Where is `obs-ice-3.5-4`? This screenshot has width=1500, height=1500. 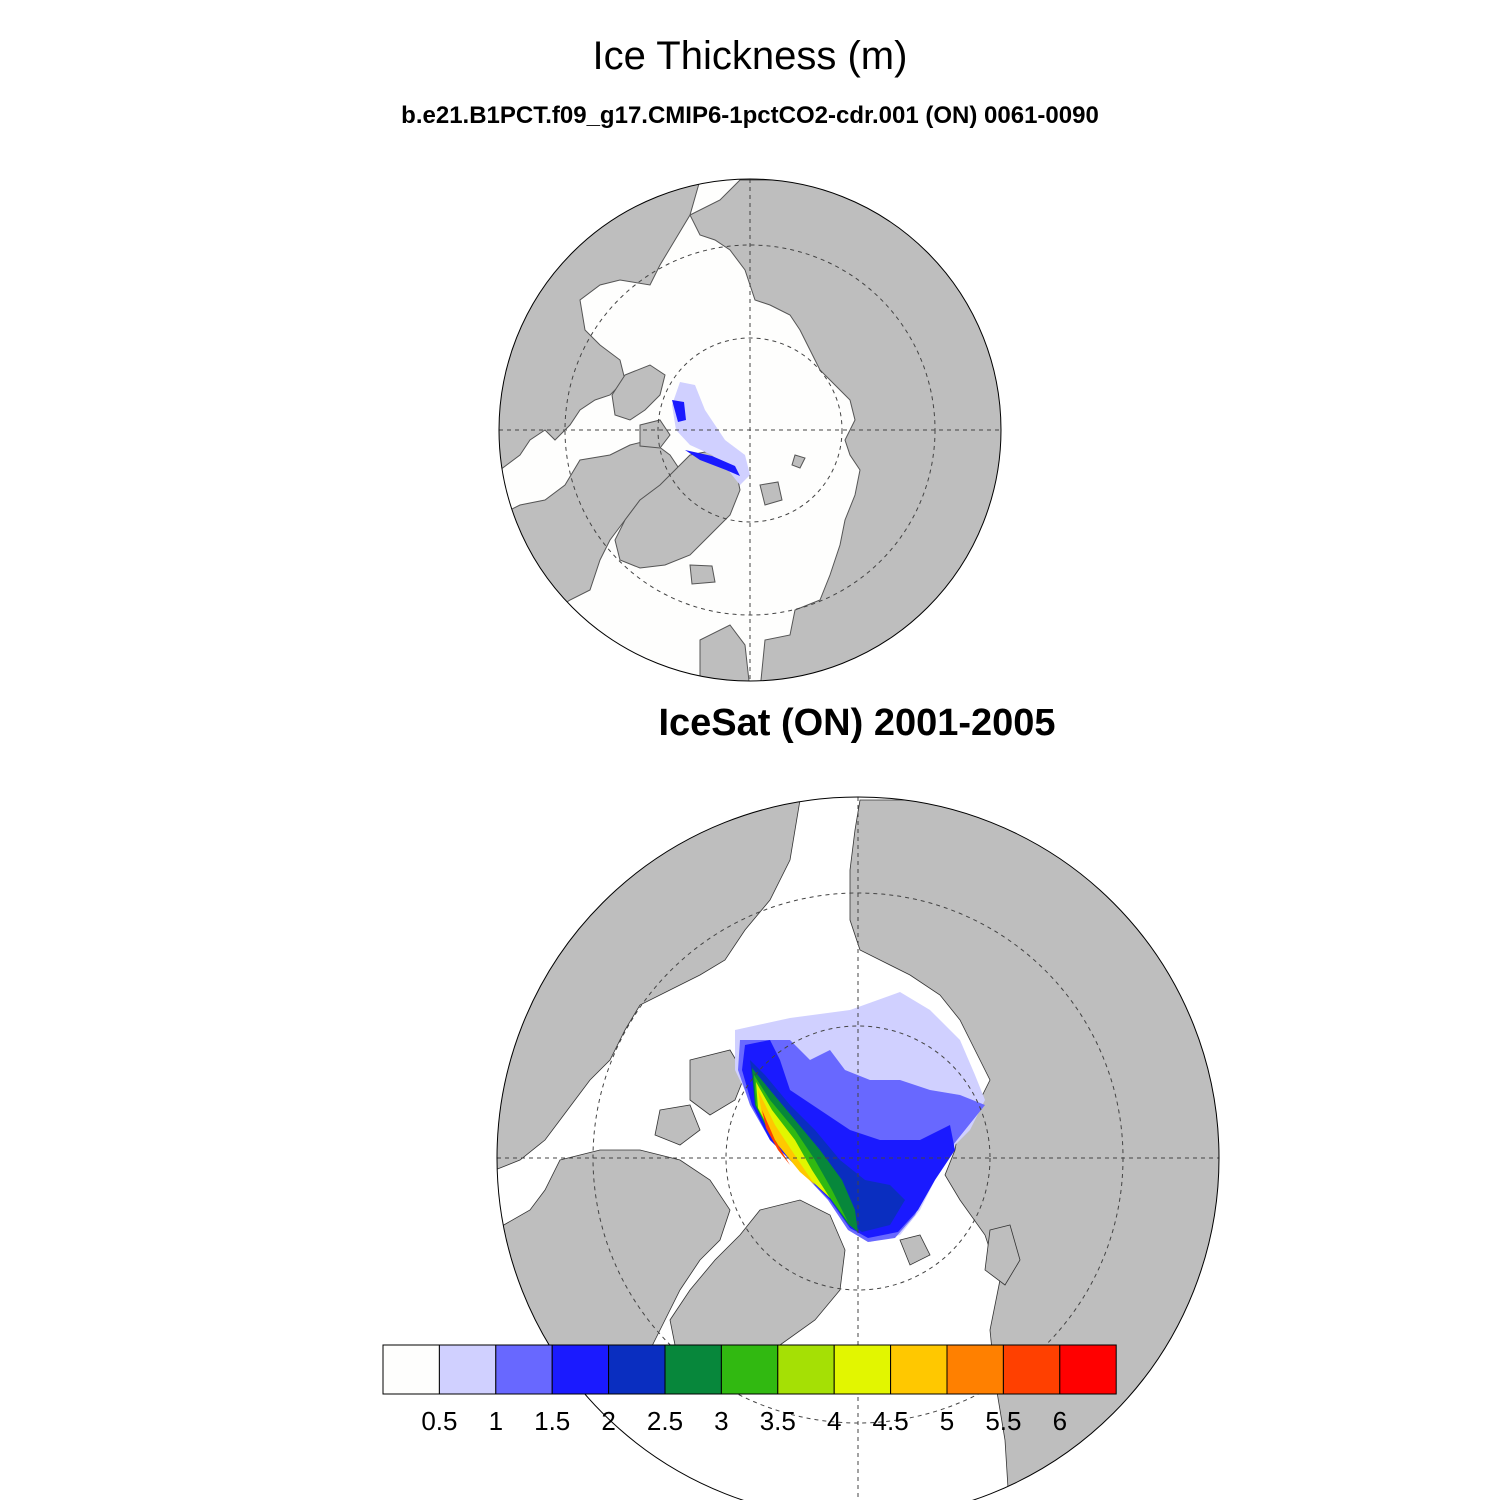
obs-ice-3.5-4 is located at coordinates (801, 1148).